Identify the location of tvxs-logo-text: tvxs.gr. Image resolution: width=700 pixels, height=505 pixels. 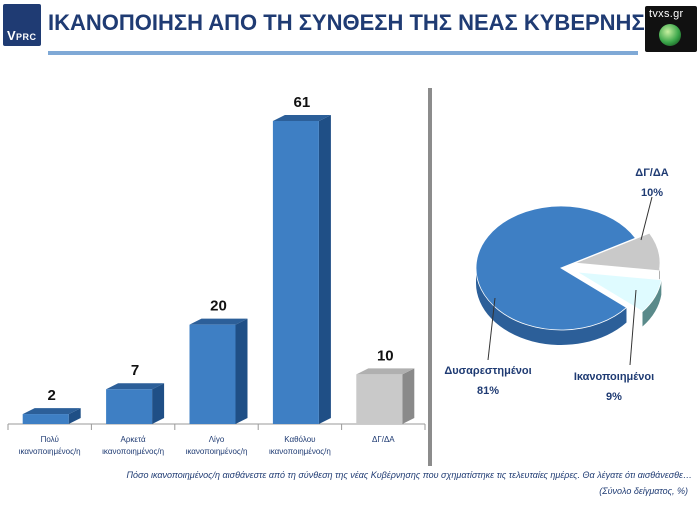
(666, 14).